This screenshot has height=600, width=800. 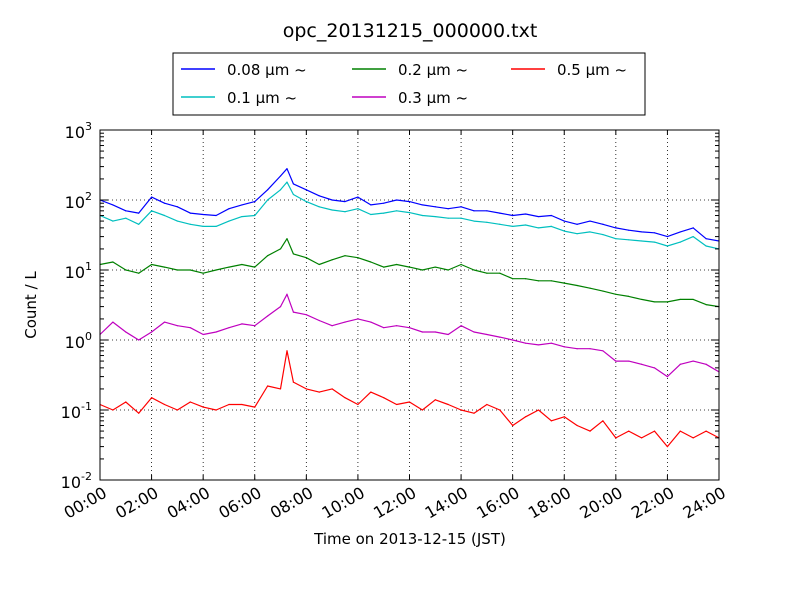 What do you see at coordinates (549, 503) in the screenshot?
I see `x-tick-label: 18:00` at bounding box center [549, 503].